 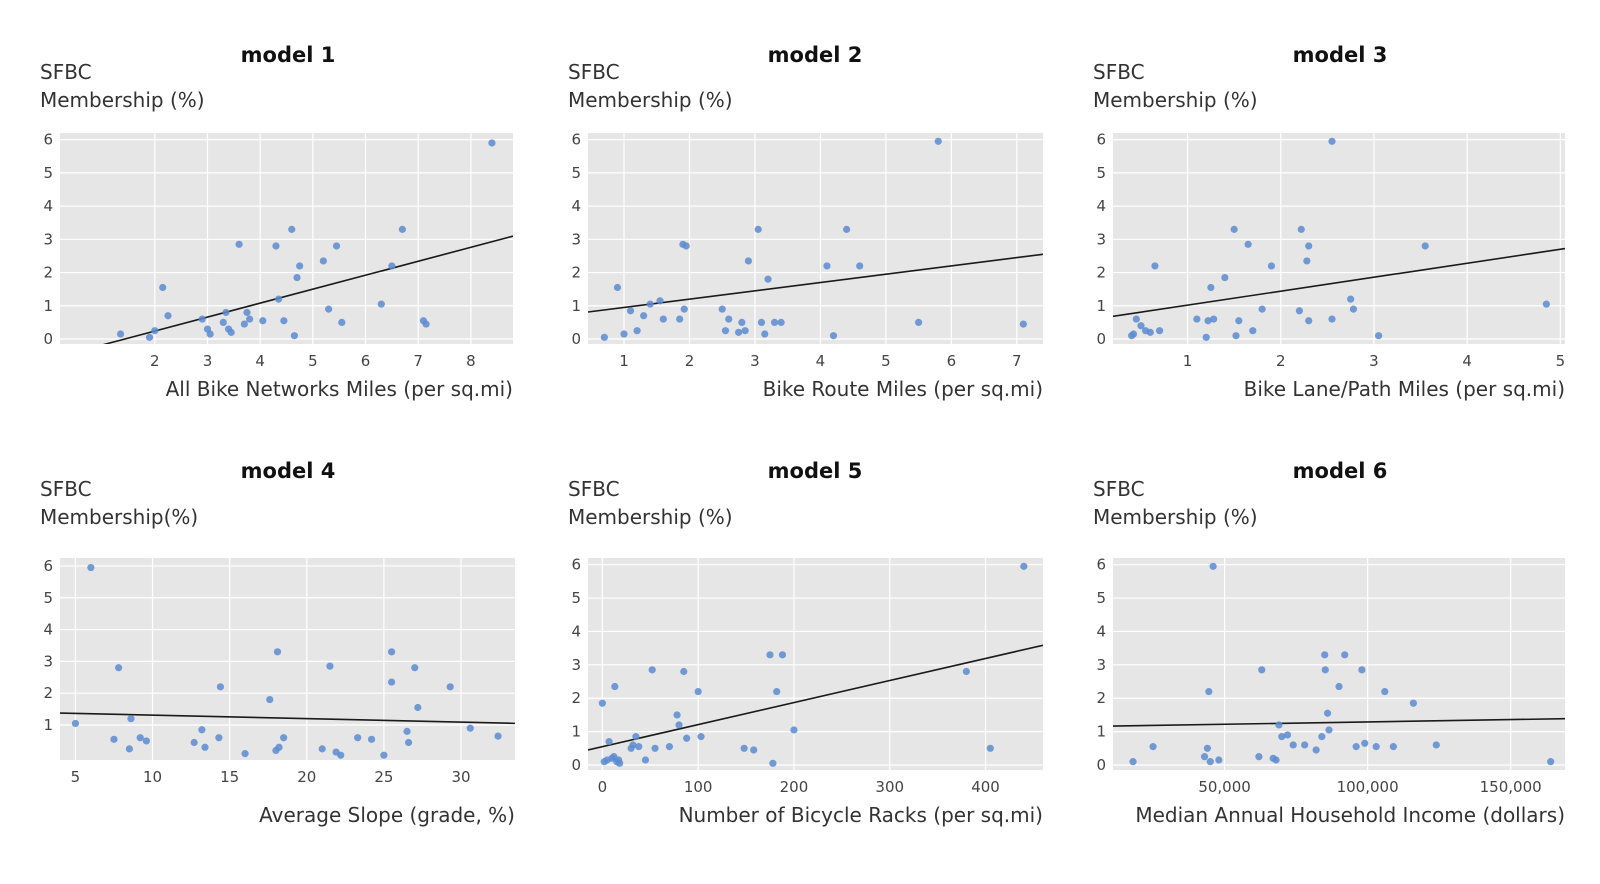 What do you see at coordinates (229, 777) in the screenshot?
I see `x-tick-label: 15` at bounding box center [229, 777].